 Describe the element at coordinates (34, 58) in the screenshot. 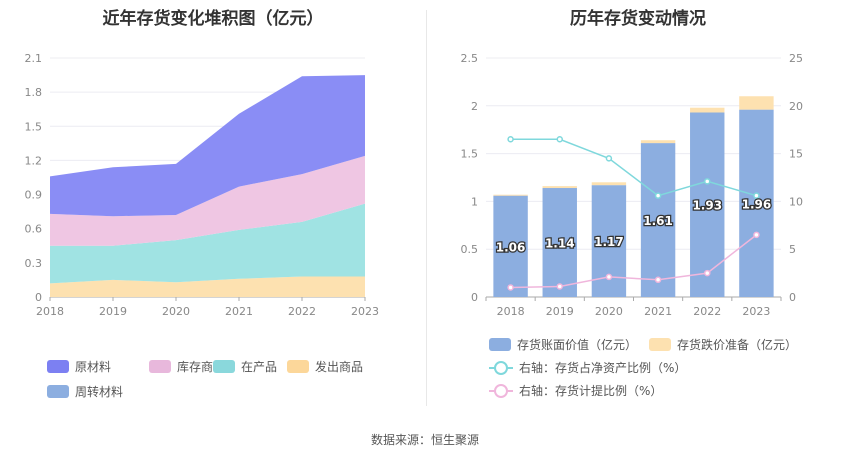

I see `y-tick-label: 2.1` at that location.